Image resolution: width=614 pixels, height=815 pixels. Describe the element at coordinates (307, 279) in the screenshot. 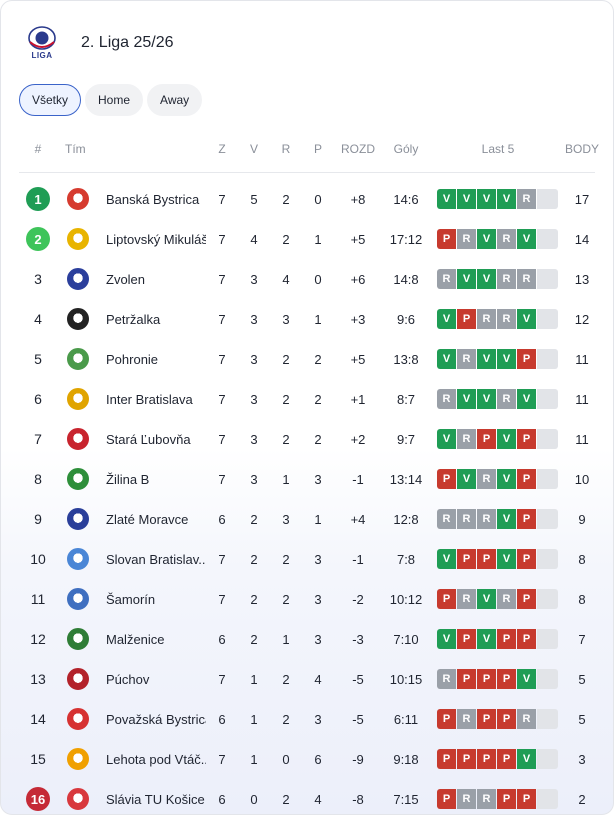

I see `table-row: 3 Zvolen 7 3 4 0 +6 14:8 R V V R R 13` at that location.